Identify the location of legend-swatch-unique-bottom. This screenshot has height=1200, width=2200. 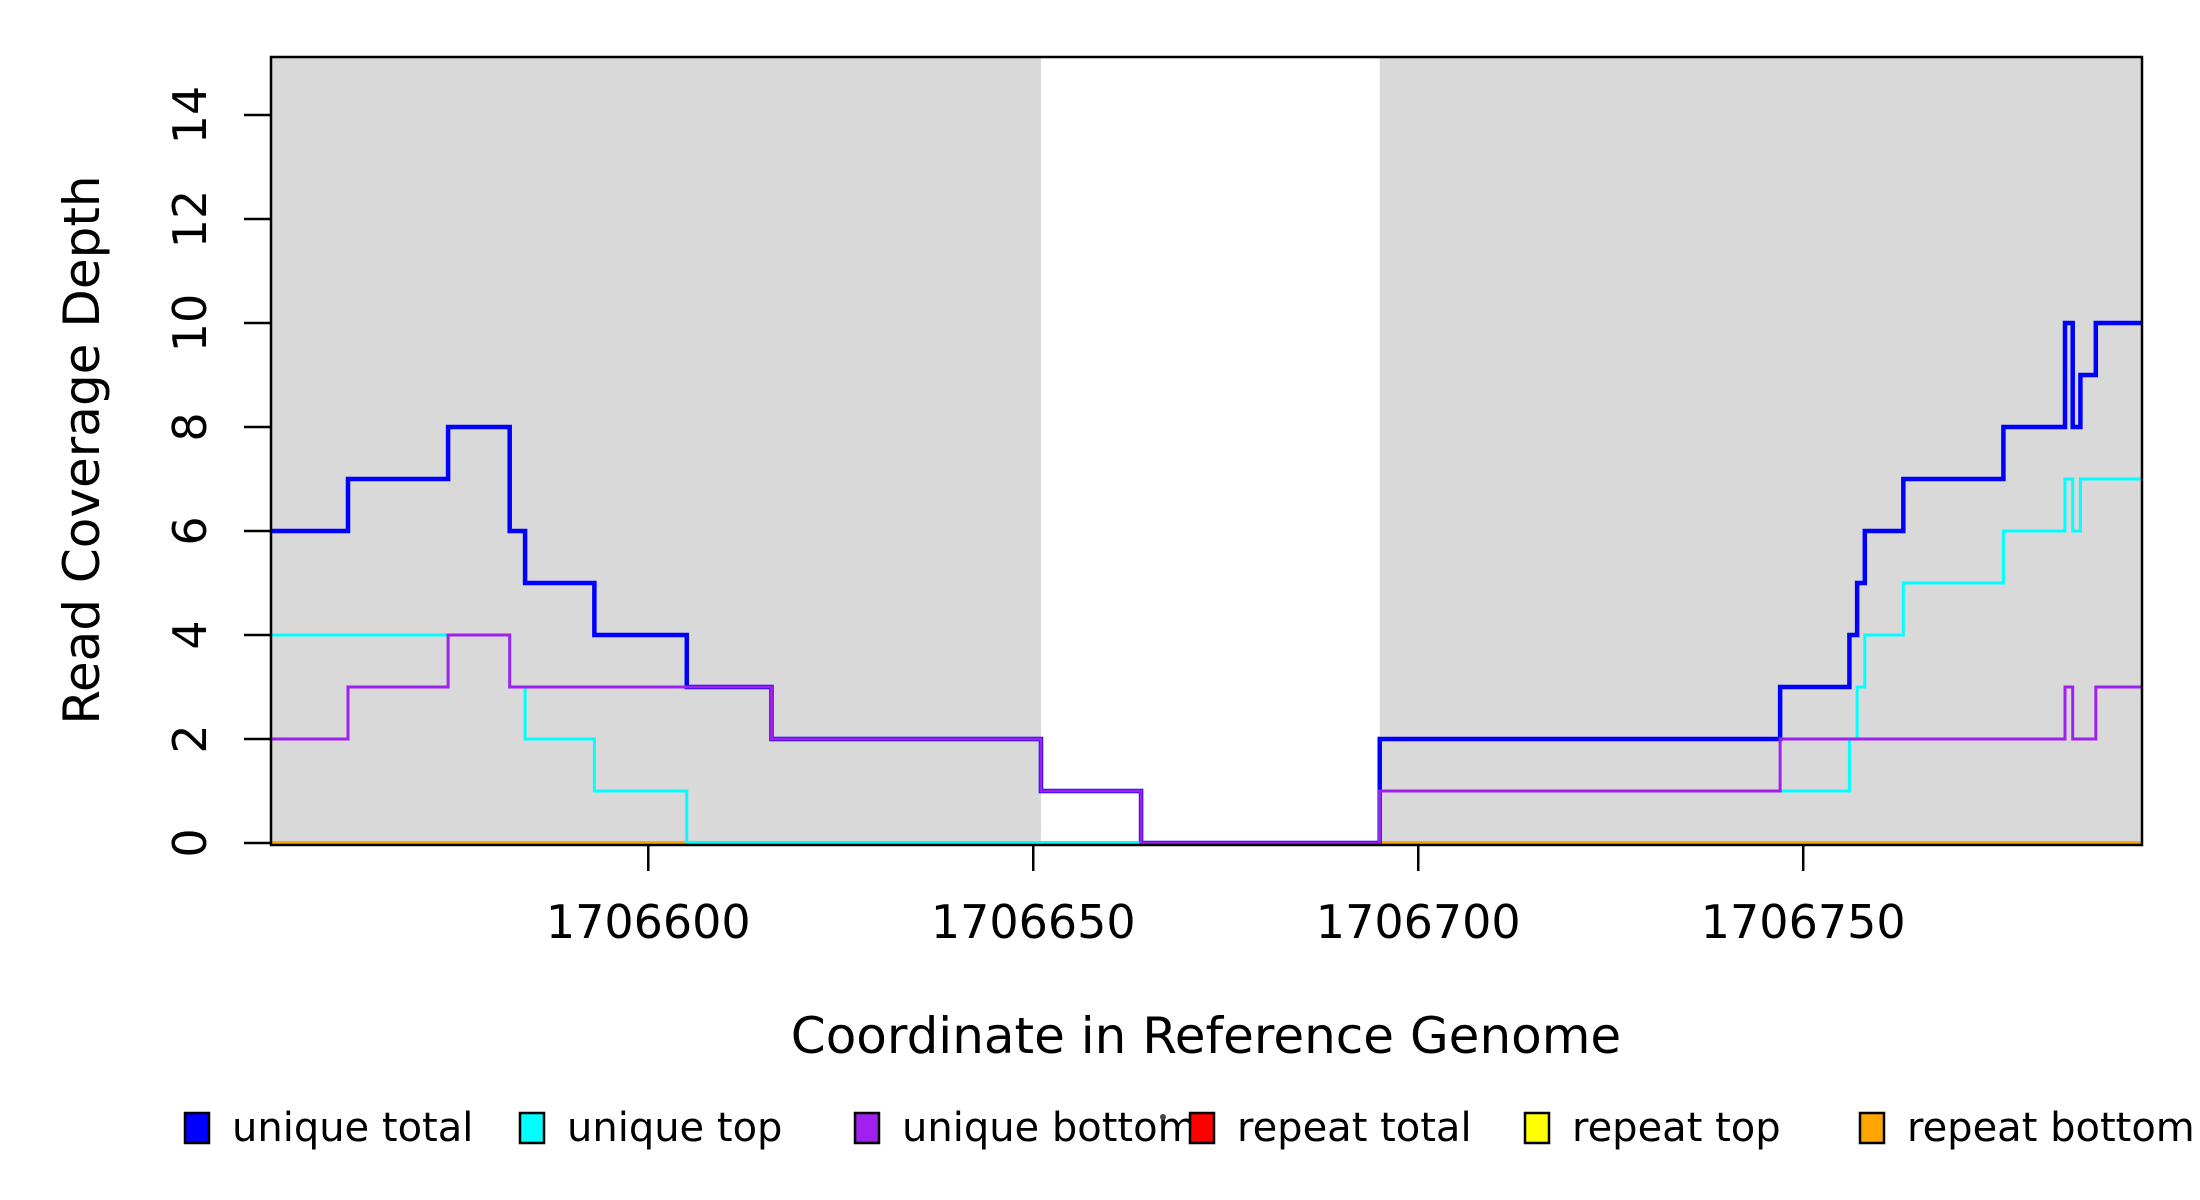
(867, 1128).